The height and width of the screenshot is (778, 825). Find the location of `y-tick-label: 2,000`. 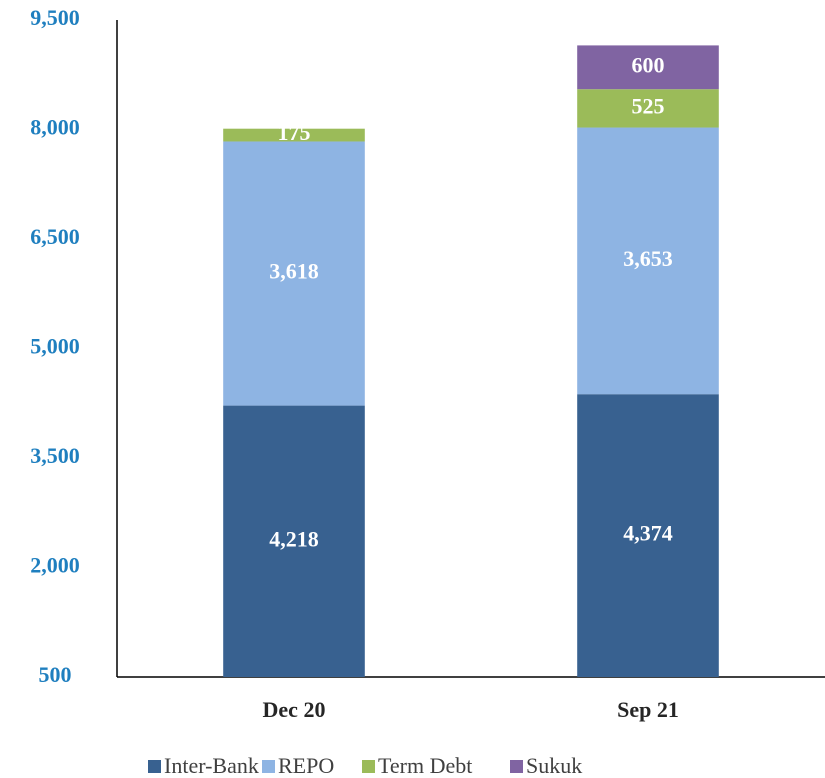

y-tick-label: 2,000 is located at coordinates (55, 565).